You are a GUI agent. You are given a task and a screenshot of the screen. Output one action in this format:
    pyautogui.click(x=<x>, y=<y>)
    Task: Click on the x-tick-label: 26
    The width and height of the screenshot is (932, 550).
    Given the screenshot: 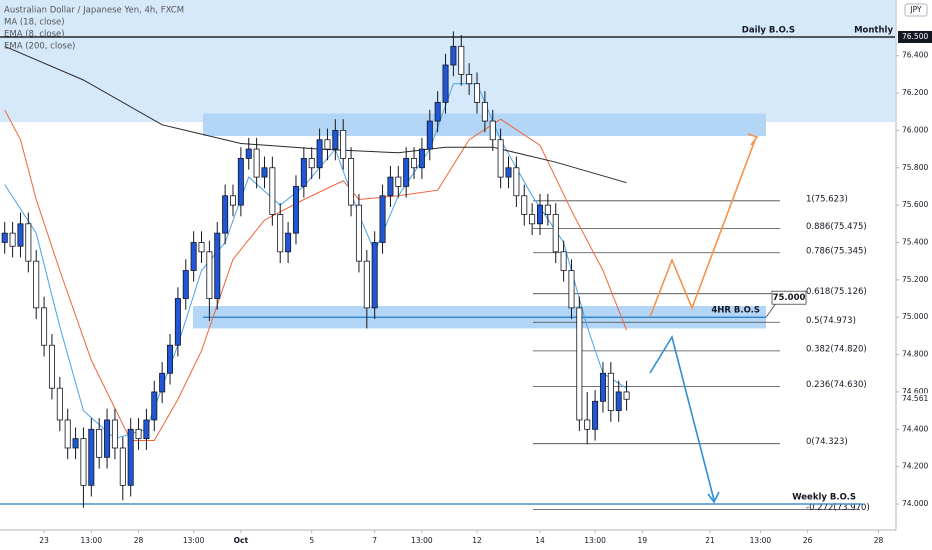 What is the action you would take?
    pyautogui.click(x=808, y=540)
    